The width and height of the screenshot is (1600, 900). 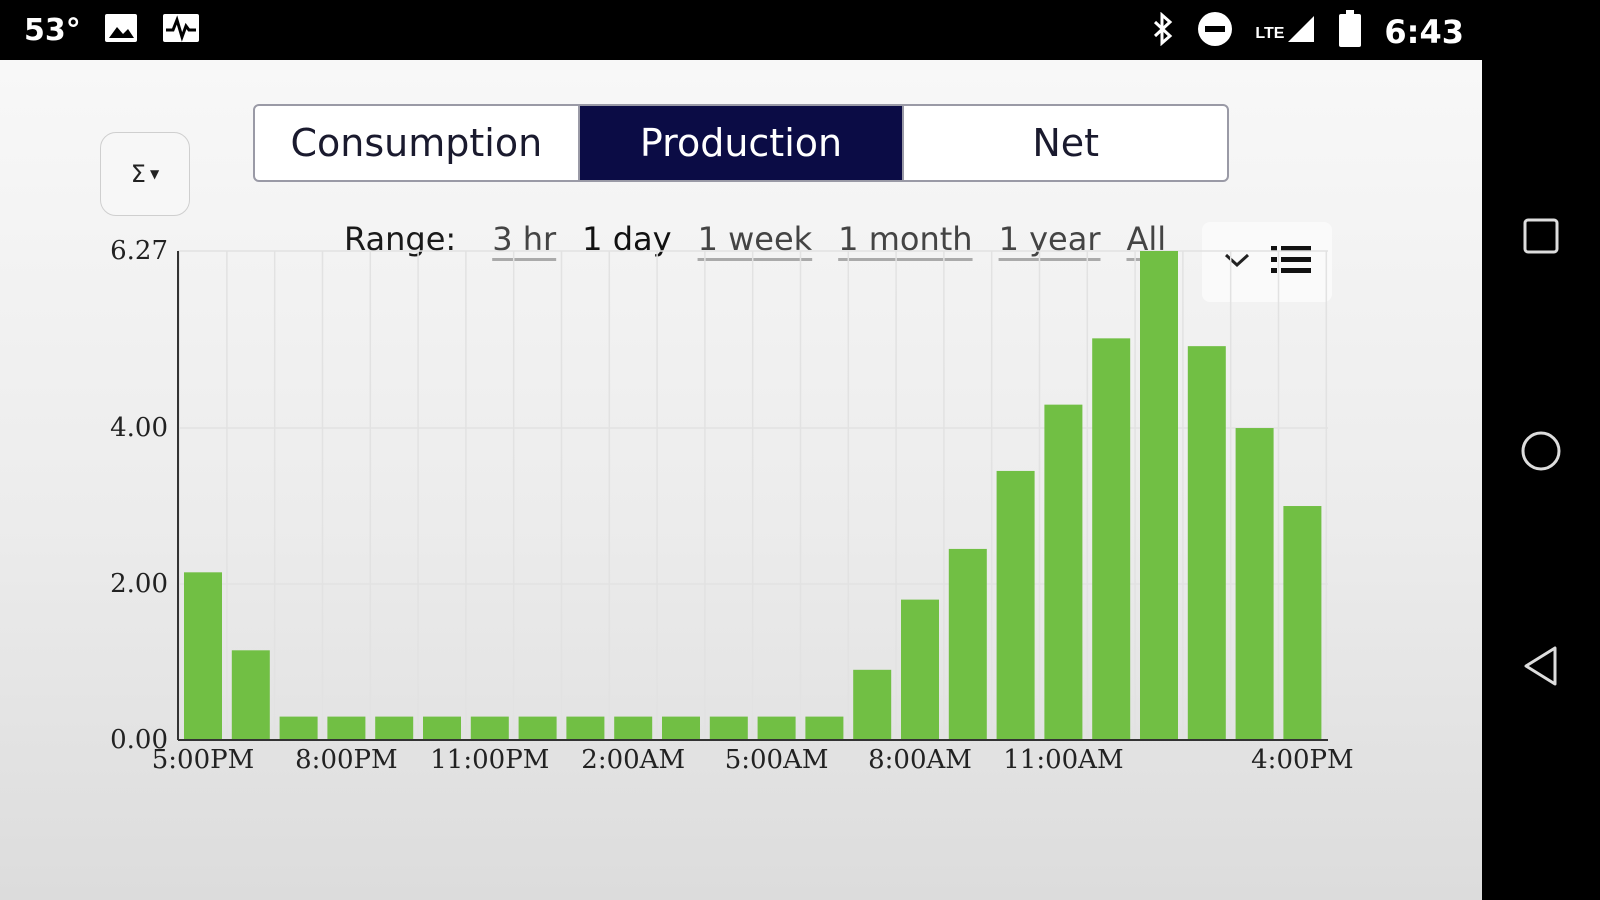 What do you see at coordinates (1063, 760) in the screenshot?
I see `x-tick-label: 11:00AM` at bounding box center [1063, 760].